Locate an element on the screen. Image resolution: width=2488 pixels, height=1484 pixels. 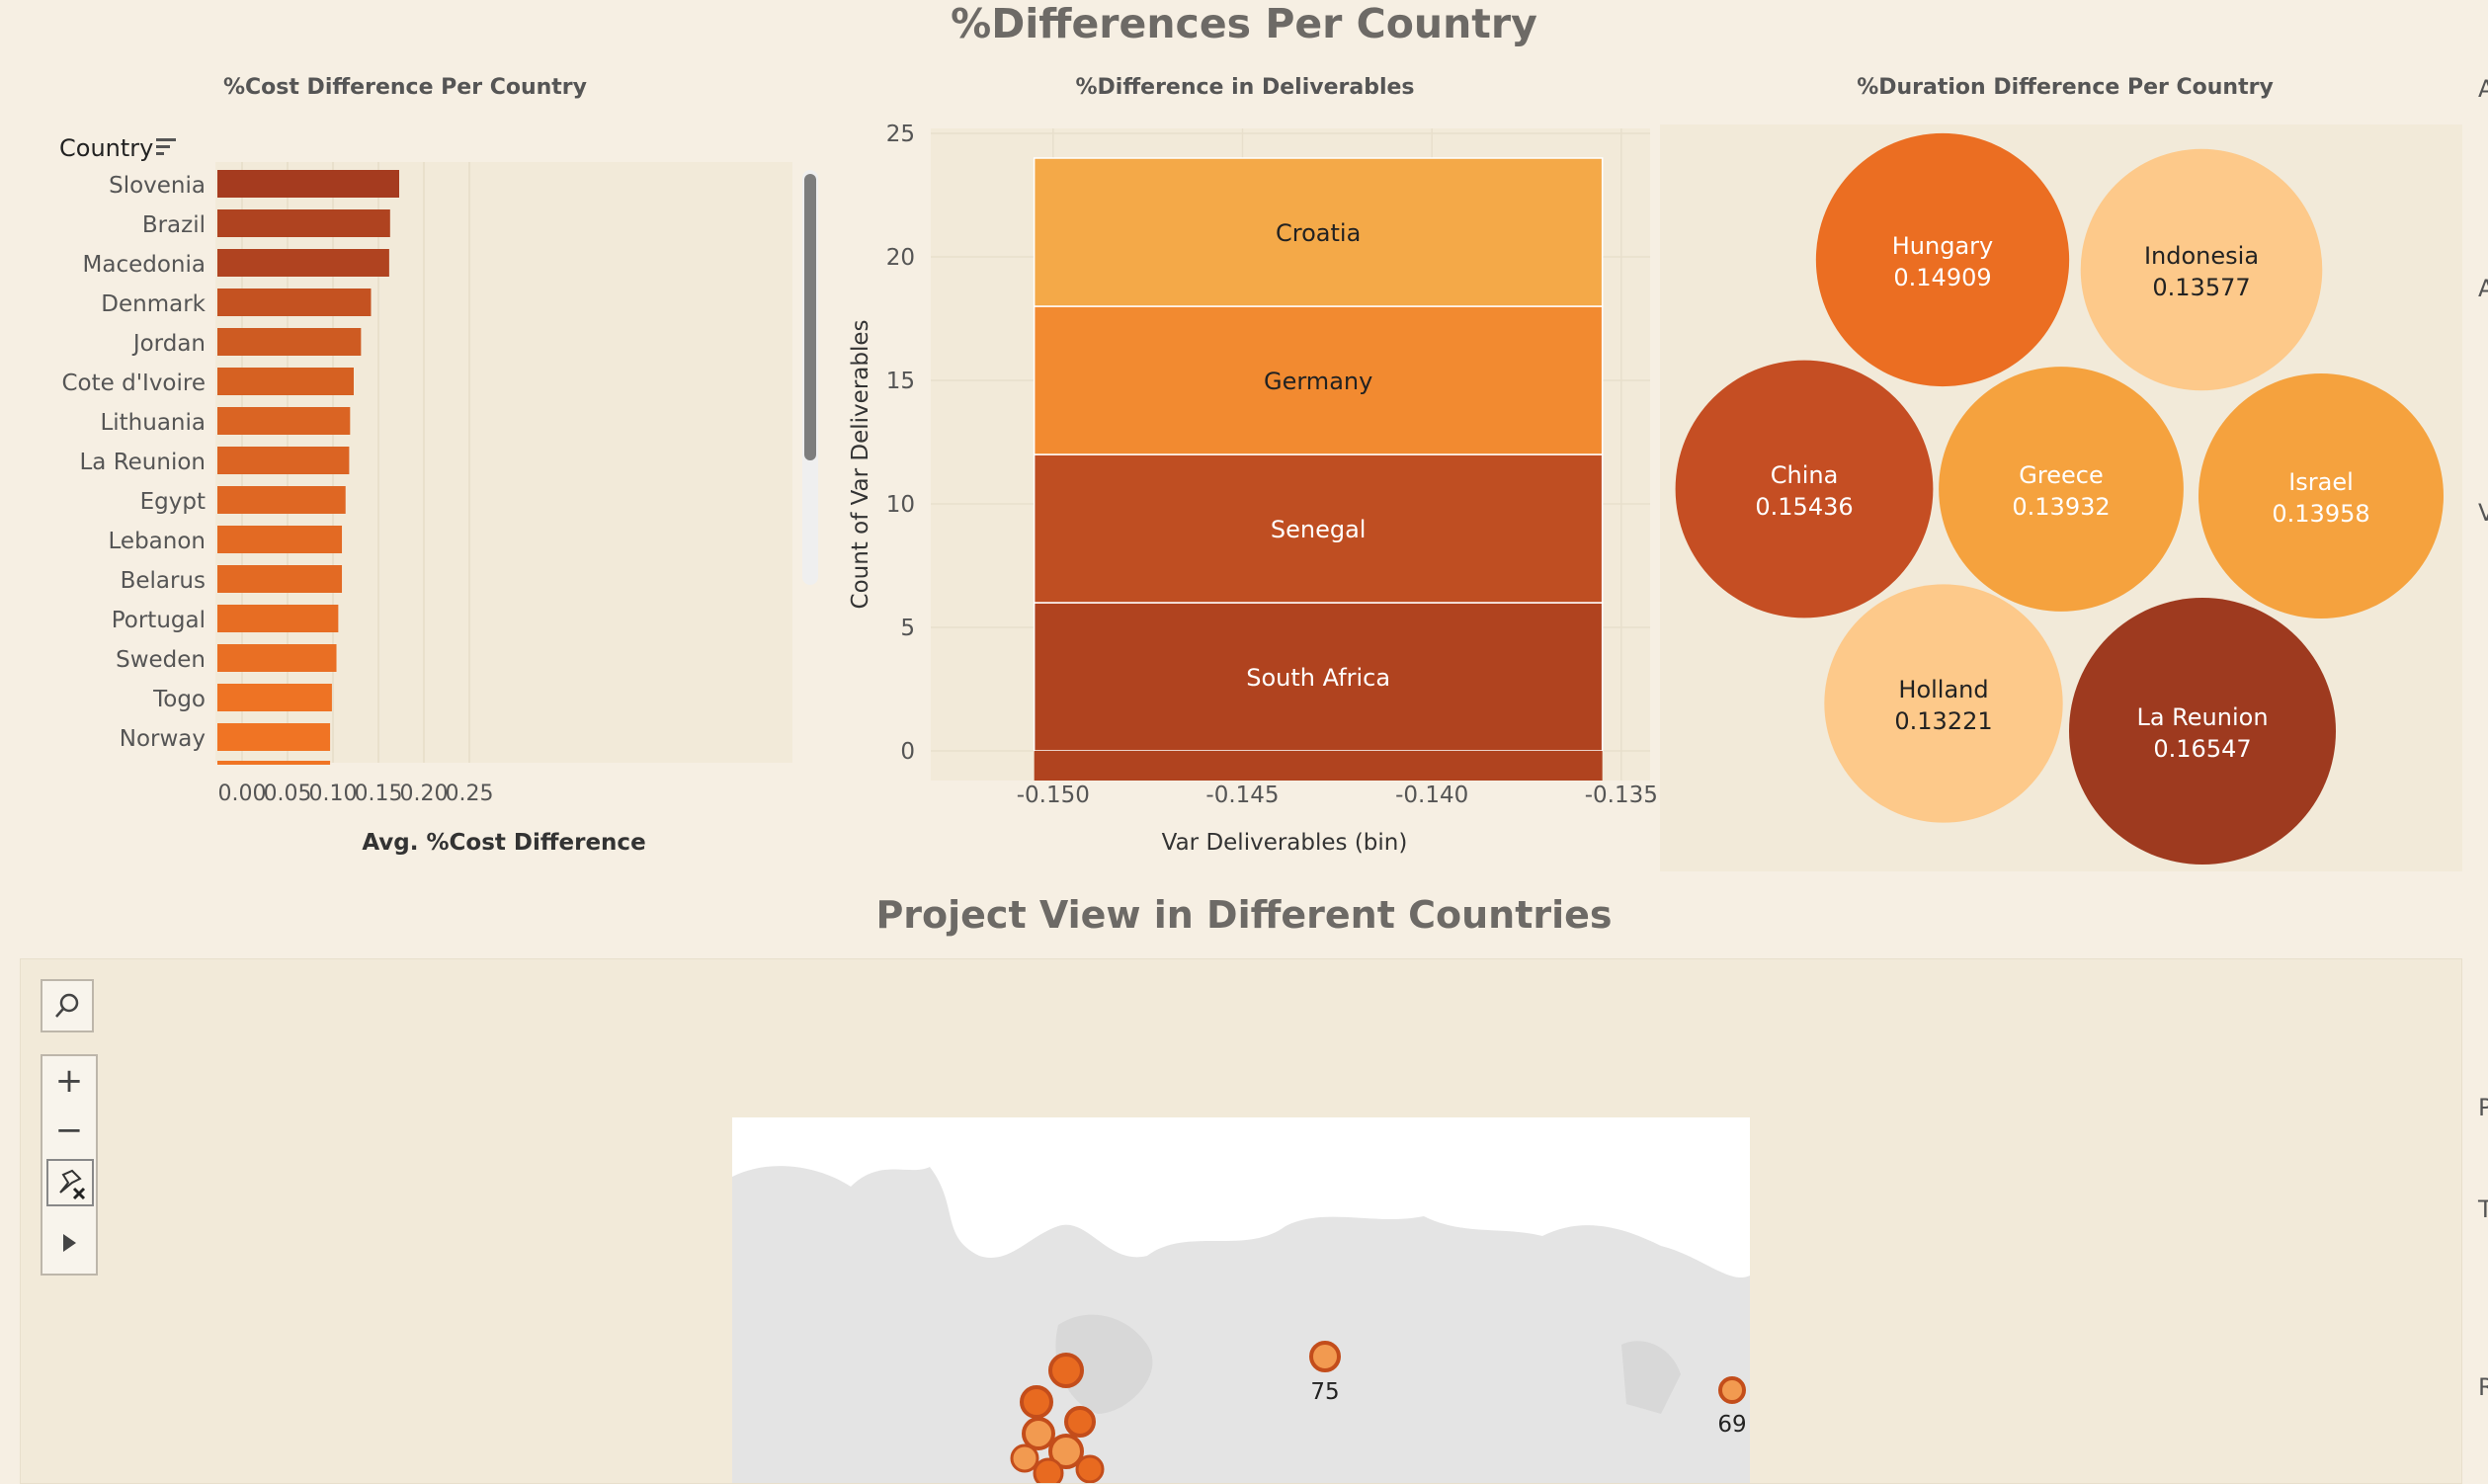
deliverables-x-ticks: -0.150 -0.145 -0.140 -0.135 is located at coordinates (1337, 795).